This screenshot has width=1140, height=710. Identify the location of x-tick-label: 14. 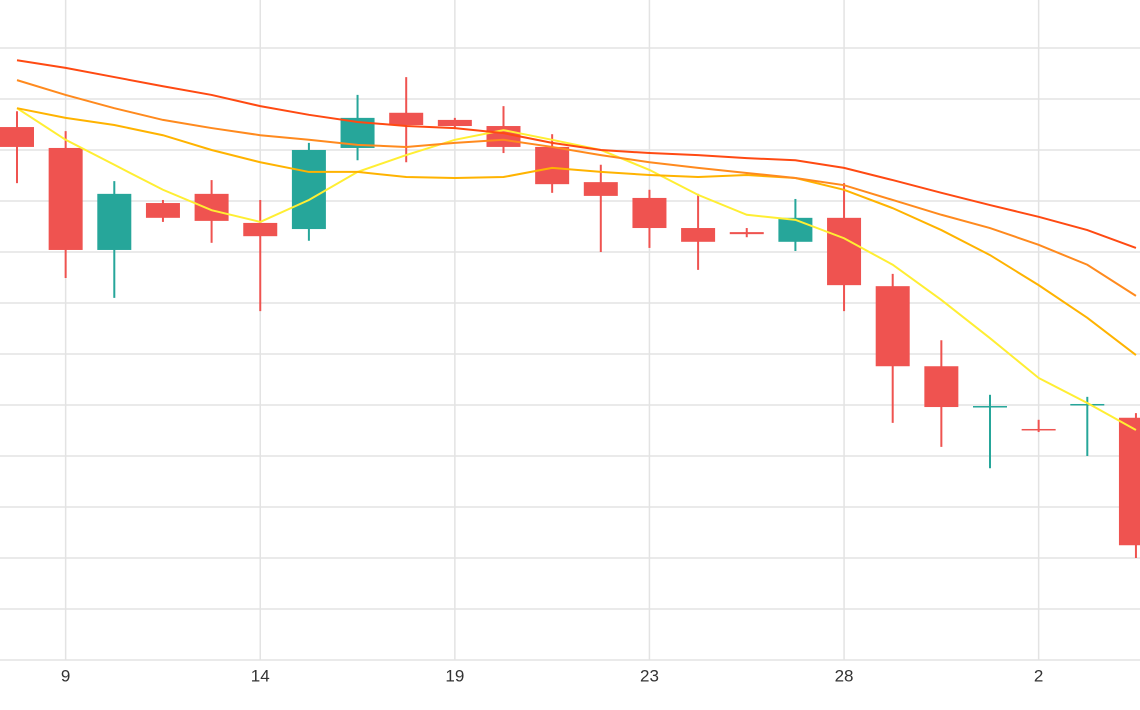
(260, 675).